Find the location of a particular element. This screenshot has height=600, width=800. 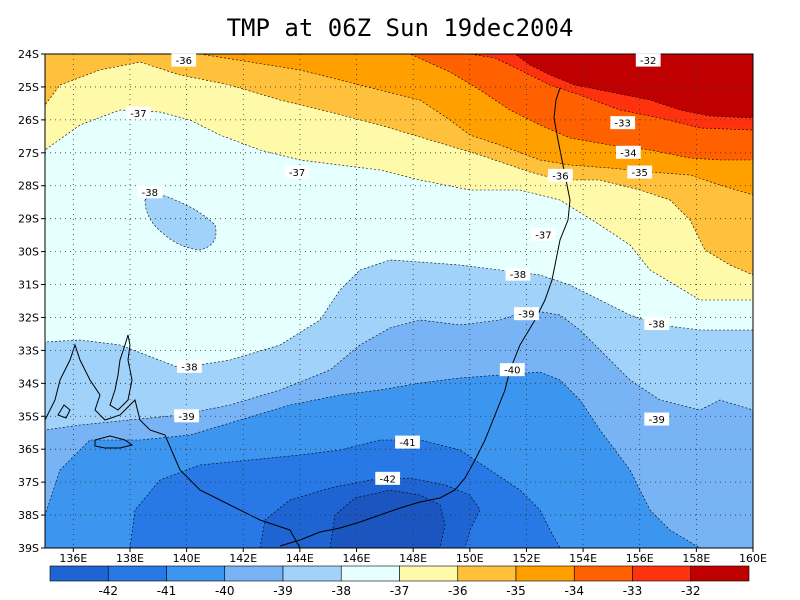

contour-label: -40 is located at coordinates (512, 370).